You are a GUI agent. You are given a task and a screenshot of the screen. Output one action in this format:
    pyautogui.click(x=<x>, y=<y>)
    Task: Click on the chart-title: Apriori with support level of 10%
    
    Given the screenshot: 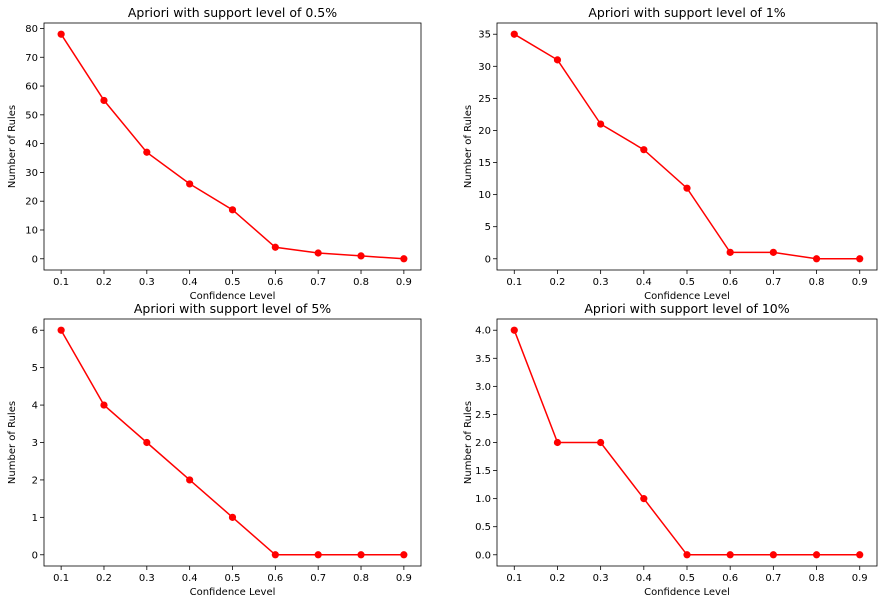 What is the action you would take?
    pyautogui.click(x=686, y=308)
    